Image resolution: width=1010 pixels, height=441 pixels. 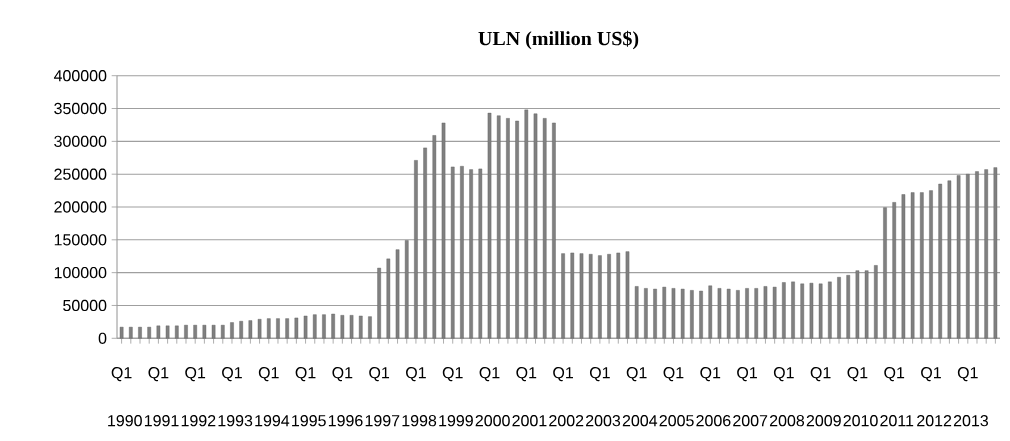 What do you see at coordinates (80, 207) in the screenshot?
I see `y-tick-label: 200000` at bounding box center [80, 207].